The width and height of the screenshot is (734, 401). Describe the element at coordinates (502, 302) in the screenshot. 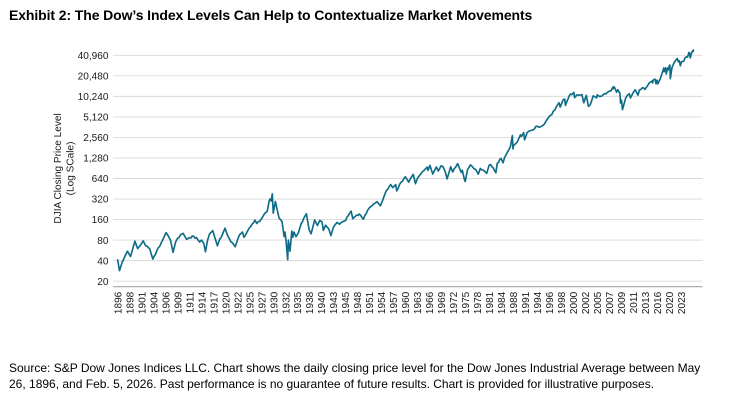

I see `x-tick-label: 1984` at that location.